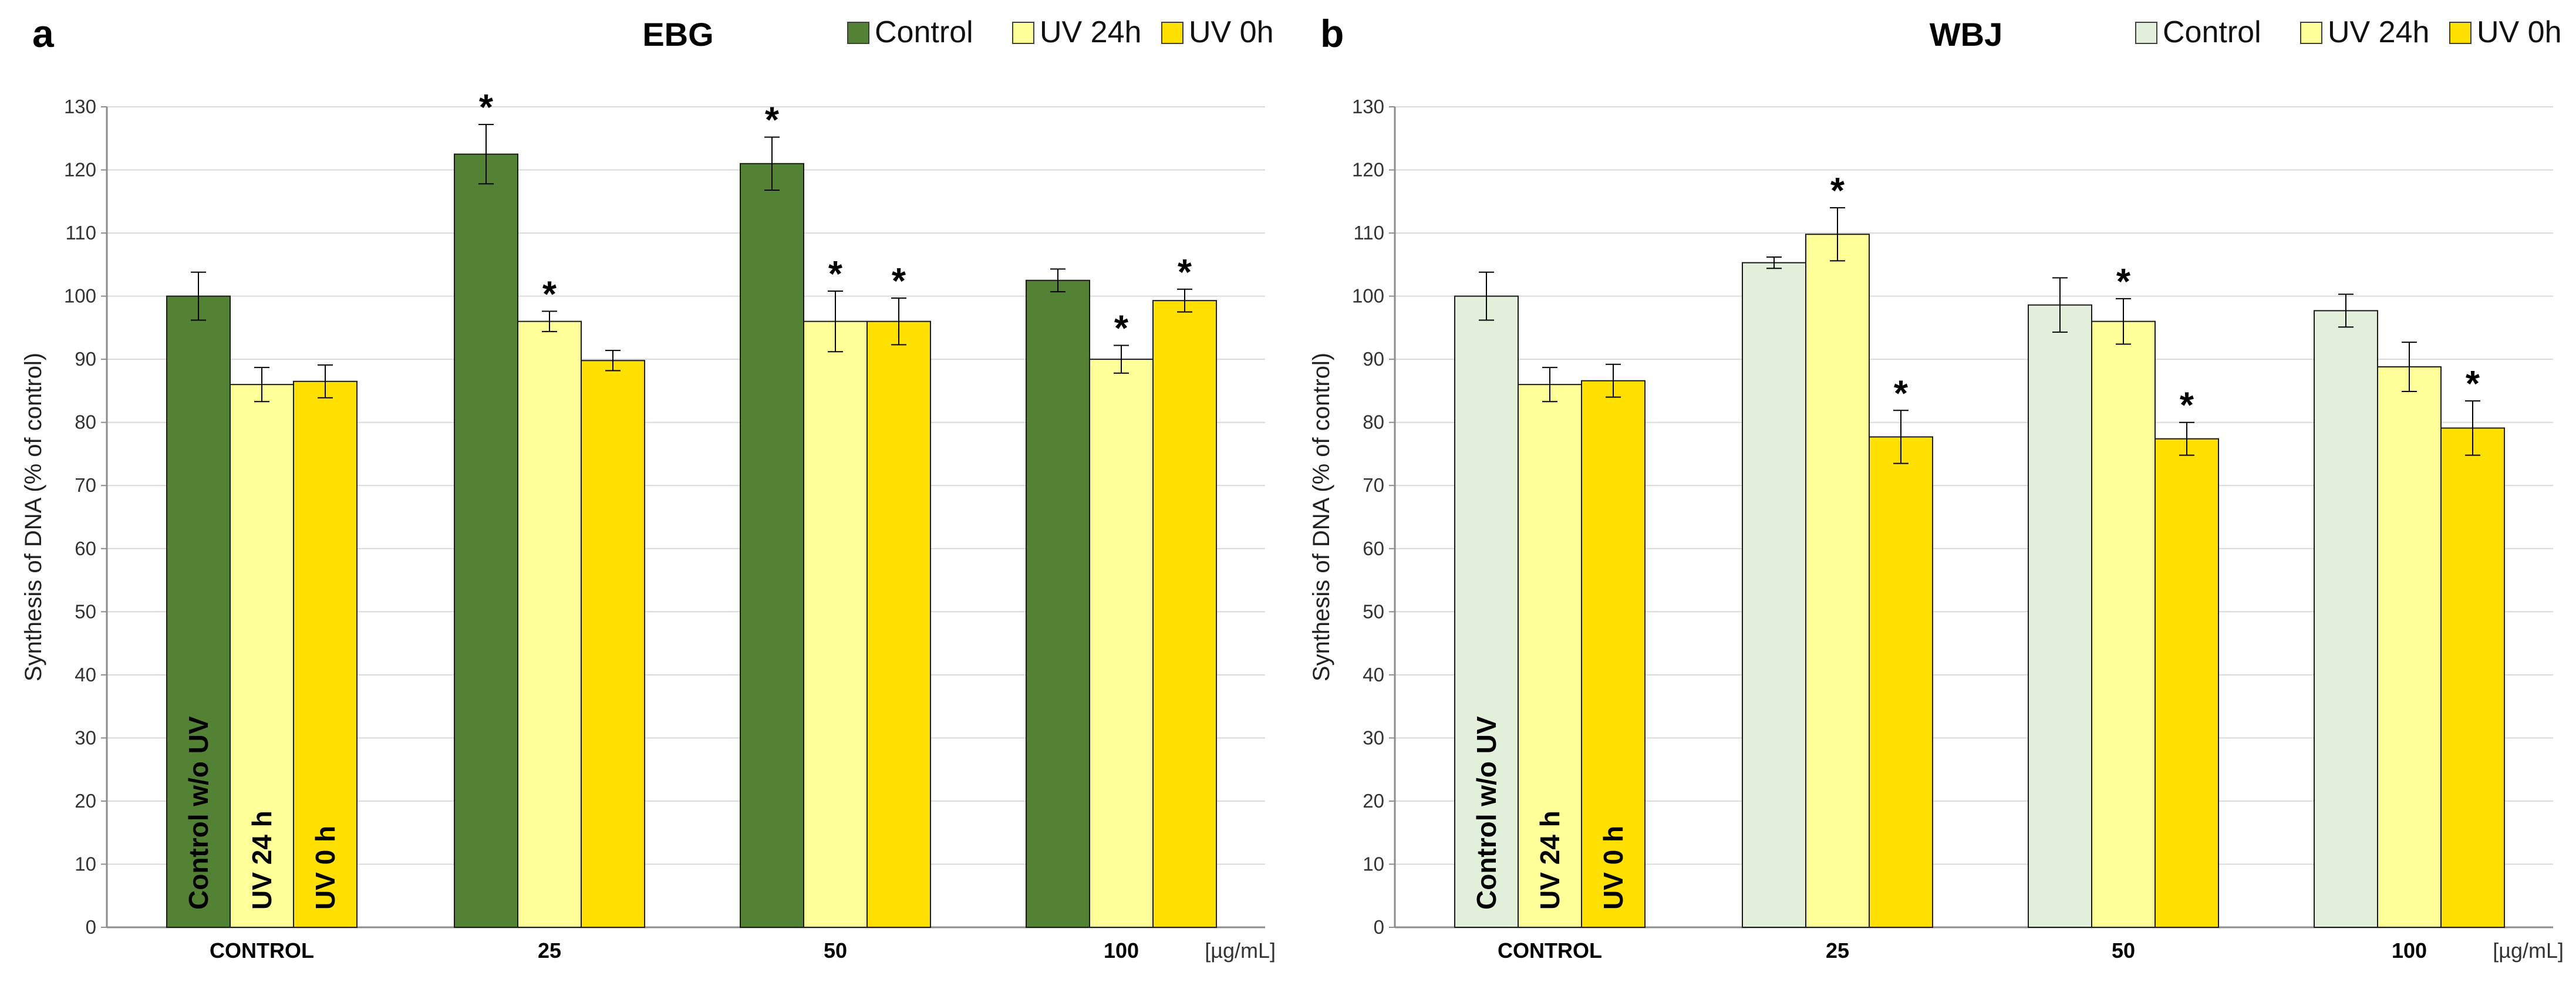 This screenshot has width=2576, height=986. What do you see at coordinates (33, 517) in the screenshot?
I see `y-axis-label: Synthesis of DNA (% of control)` at bounding box center [33, 517].